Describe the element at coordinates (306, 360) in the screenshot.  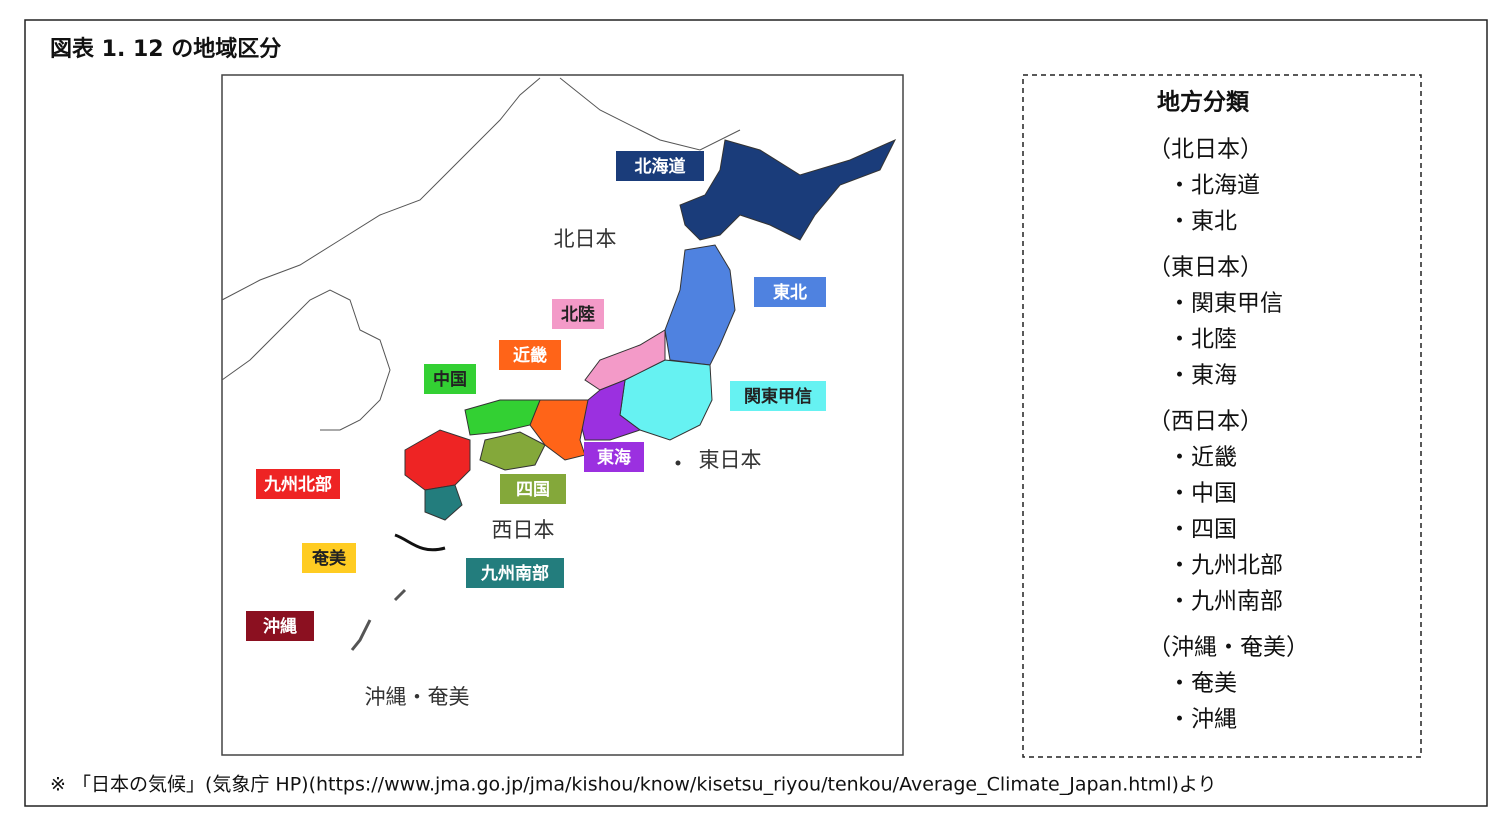
I see `korea-coast` at that location.